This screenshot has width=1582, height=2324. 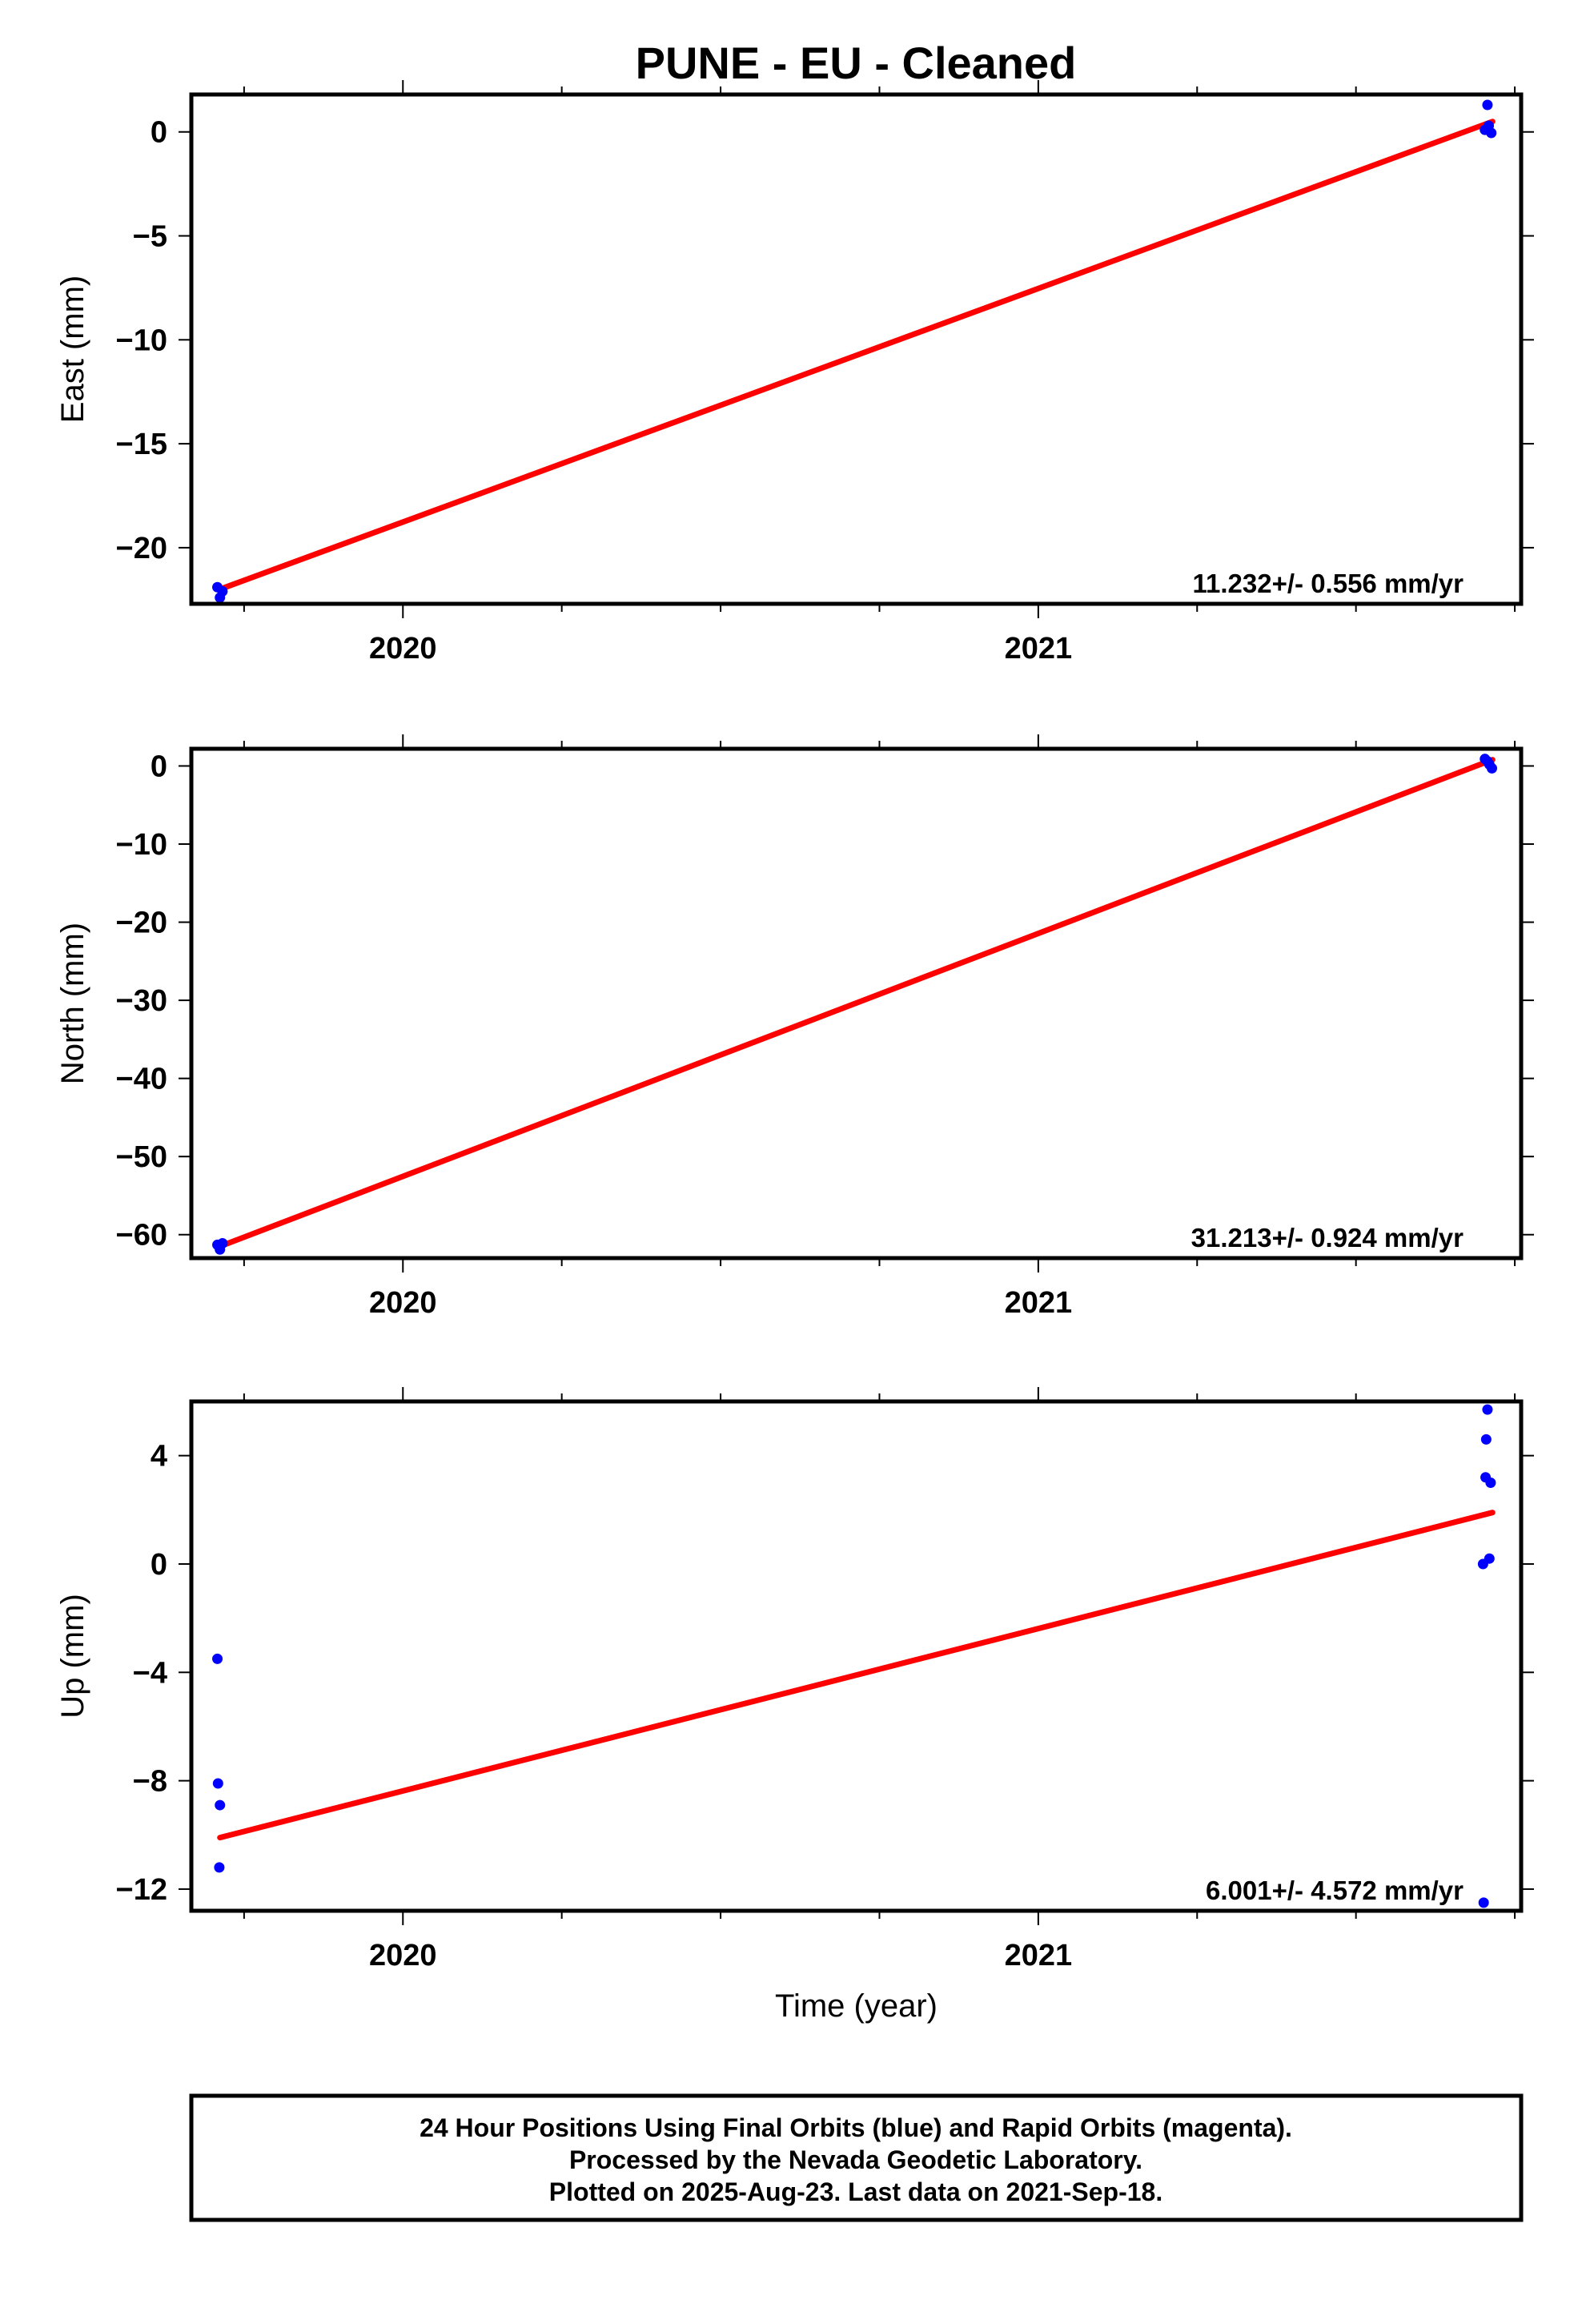 I want to click on y-axis-label: Up (mm), so click(x=72, y=1657).